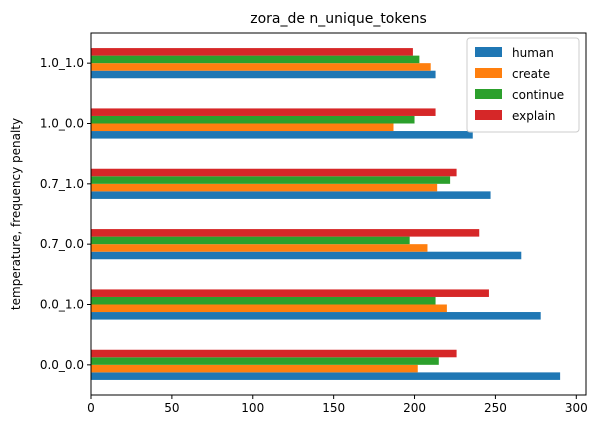 The width and height of the screenshot is (602, 437). What do you see at coordinates (488, 94) in the screenshot?
I see `legend-swatch-continue` at bounding box center [488, 94].